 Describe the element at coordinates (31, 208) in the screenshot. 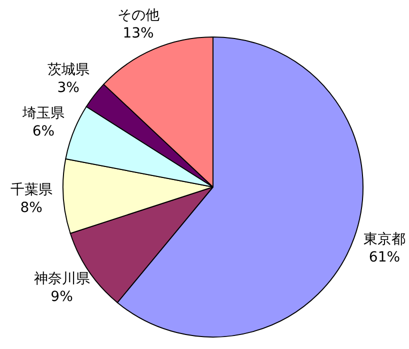

I see `data-label: 8%` at that location.